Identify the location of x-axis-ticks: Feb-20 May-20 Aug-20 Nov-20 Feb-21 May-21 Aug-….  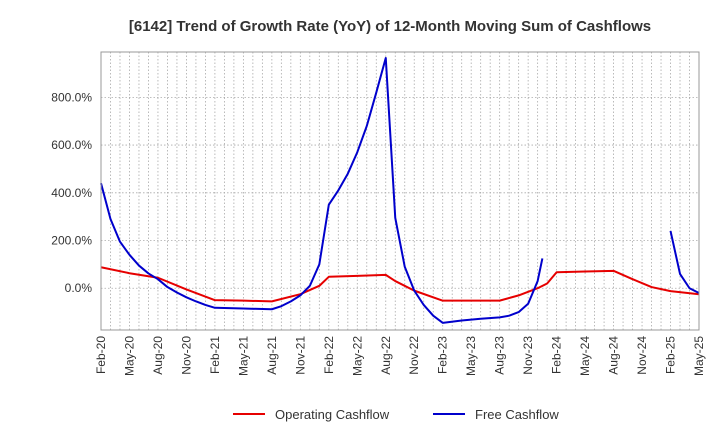
(400, 356).